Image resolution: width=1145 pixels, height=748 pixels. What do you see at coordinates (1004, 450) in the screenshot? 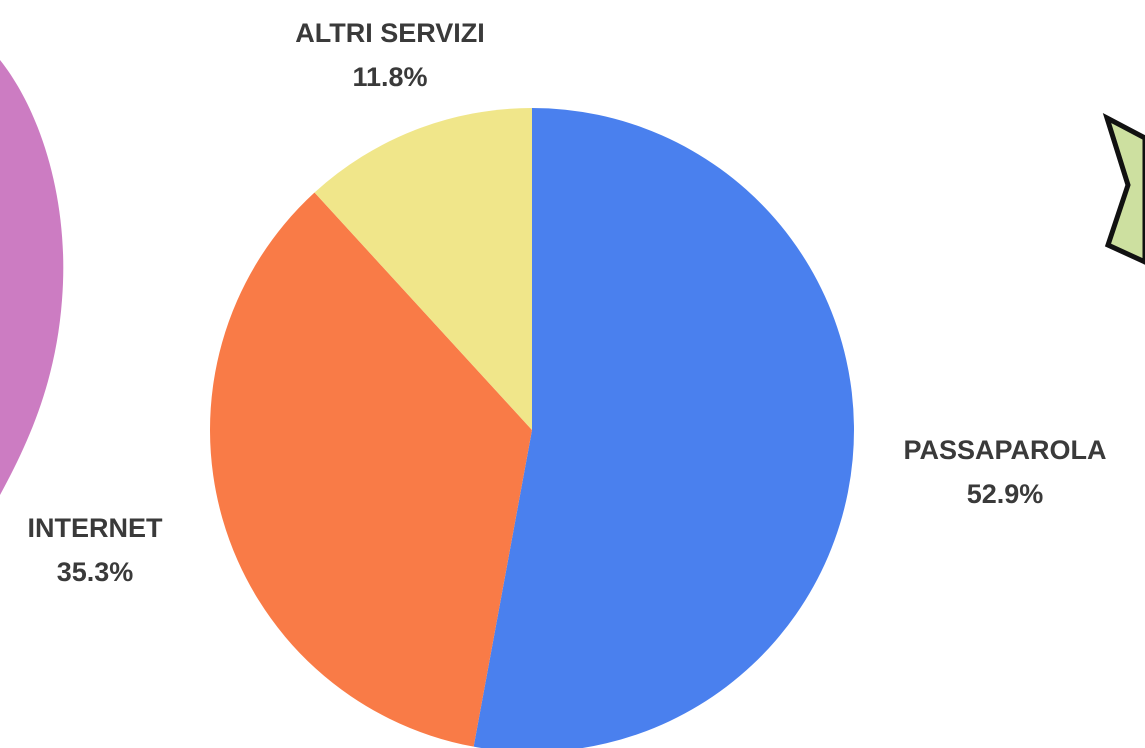
I see `slice-label: PASSAPAROLA` at bounding box center [1004, 450].